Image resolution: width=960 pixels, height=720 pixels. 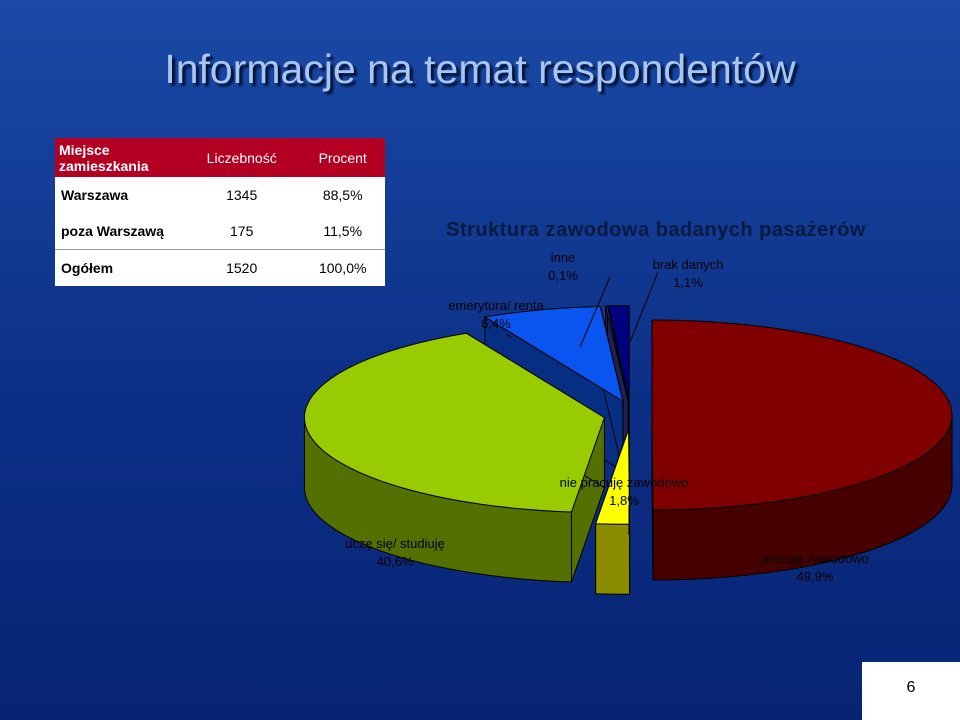 What do you see at coordinates (119, 267) in the screenshot?
I see `table-cell-place: Ogółem` at bounding box center [119, 267].